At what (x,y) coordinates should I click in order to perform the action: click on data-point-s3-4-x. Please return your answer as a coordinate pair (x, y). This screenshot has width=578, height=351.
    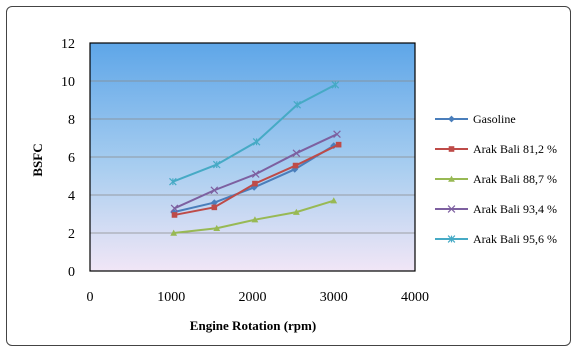
    Looking at the image, I should click on (337, 134).